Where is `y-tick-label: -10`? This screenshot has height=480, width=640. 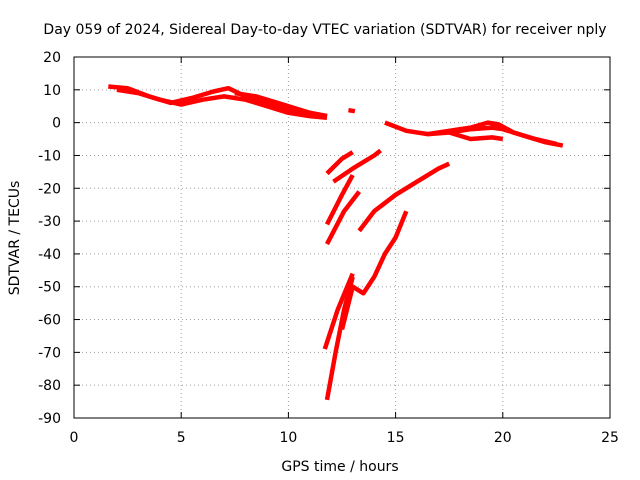
y-tick-label: -10 is located at coordinates (49, 156).